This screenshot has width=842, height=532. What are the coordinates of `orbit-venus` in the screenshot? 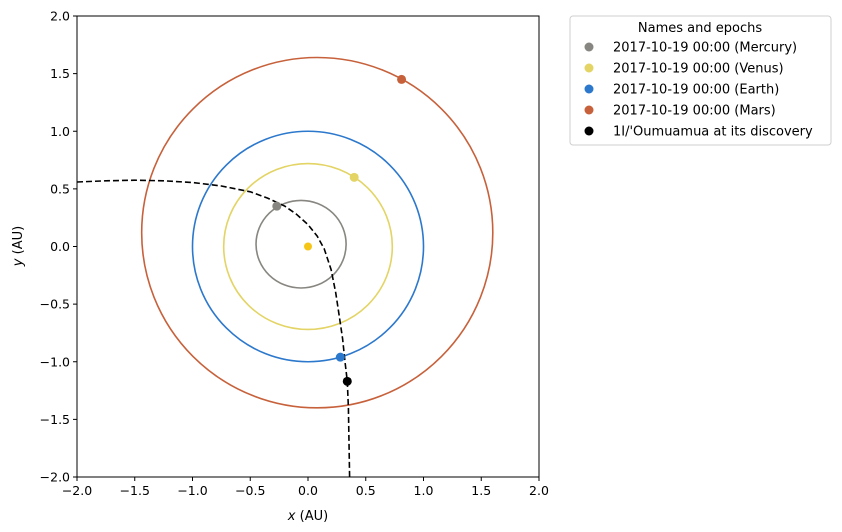 It's located at (308, 246).